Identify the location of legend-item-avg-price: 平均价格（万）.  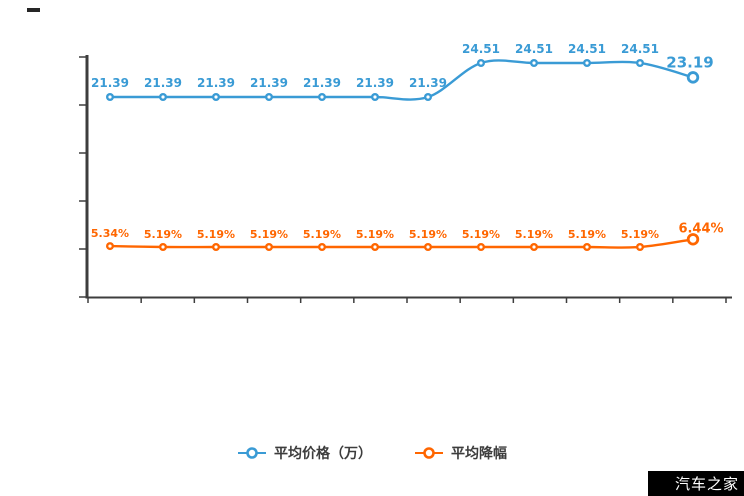
(304, 453).